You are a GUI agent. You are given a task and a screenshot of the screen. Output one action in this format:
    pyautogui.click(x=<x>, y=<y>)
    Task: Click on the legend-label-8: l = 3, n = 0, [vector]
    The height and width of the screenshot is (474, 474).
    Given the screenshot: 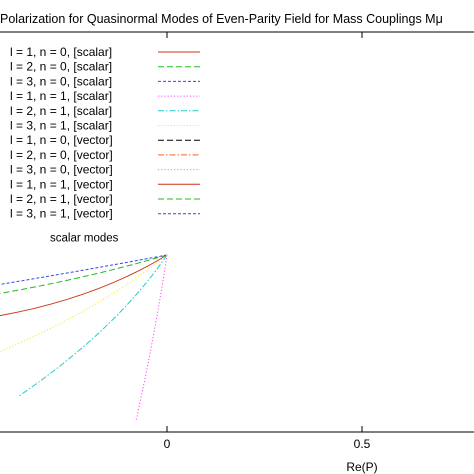 What is the action you would take?
    pyautogui.click(x=61, y=170)
    